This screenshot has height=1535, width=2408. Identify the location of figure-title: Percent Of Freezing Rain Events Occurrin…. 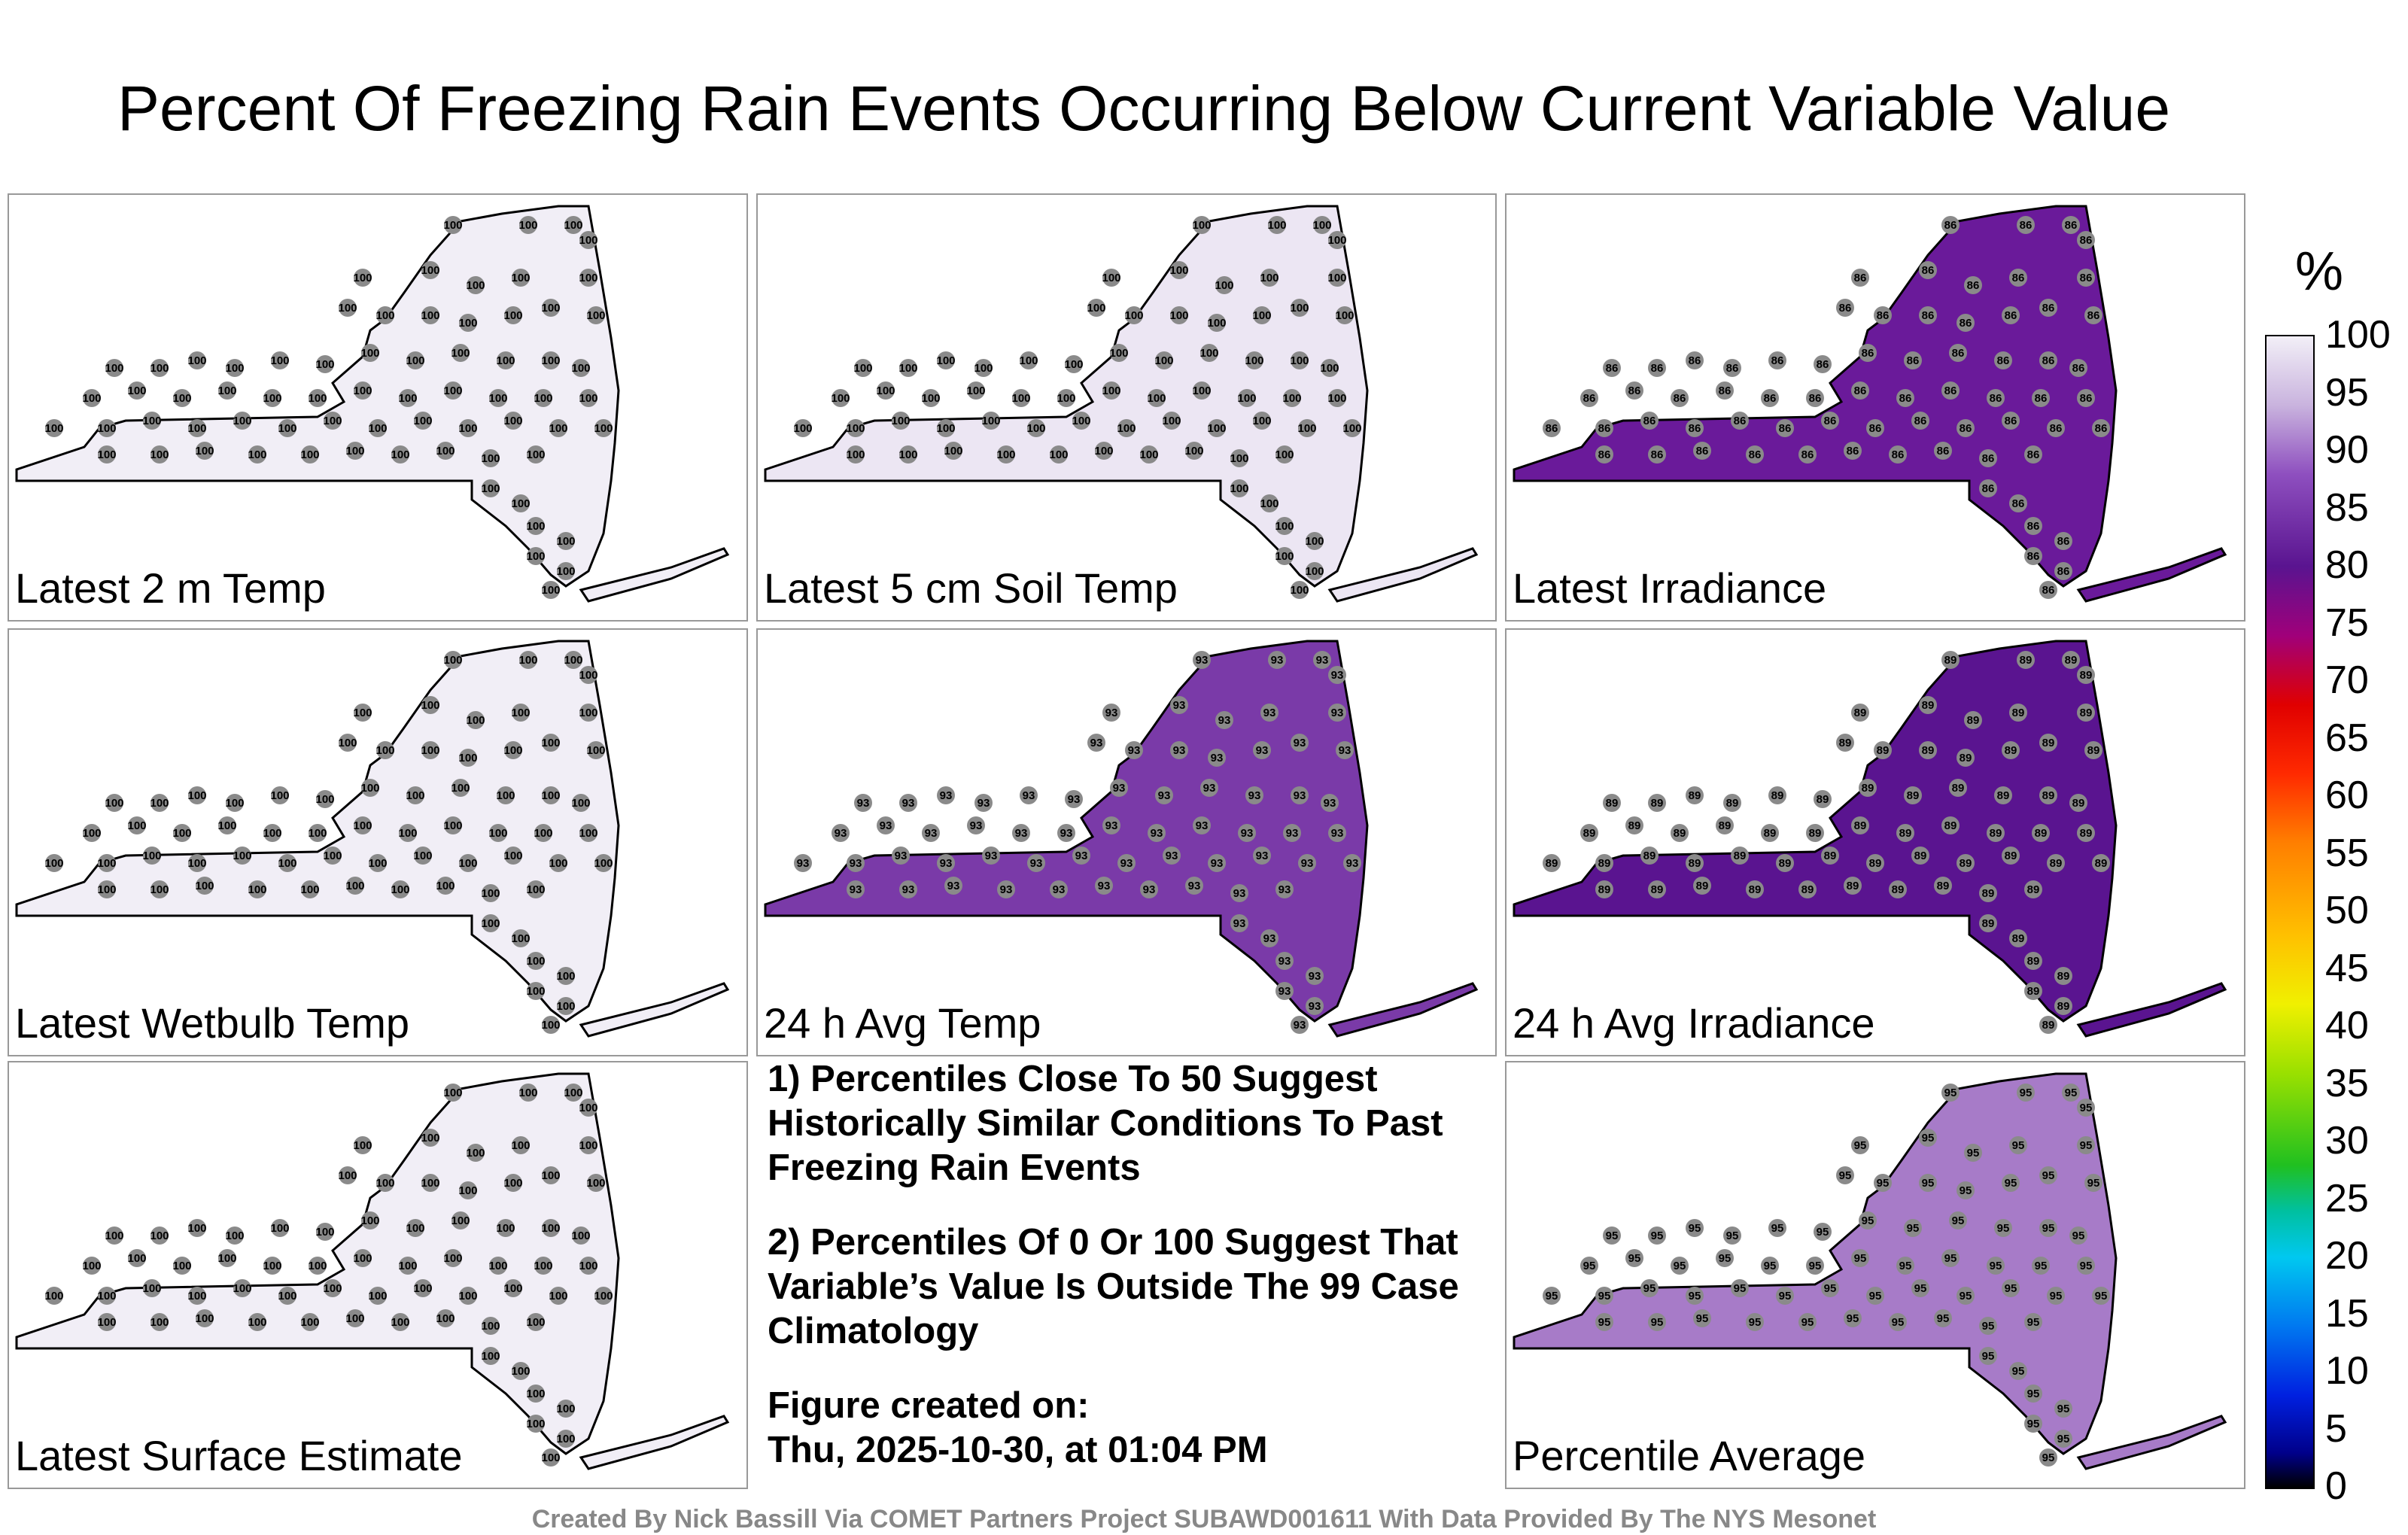
(1144, 108).